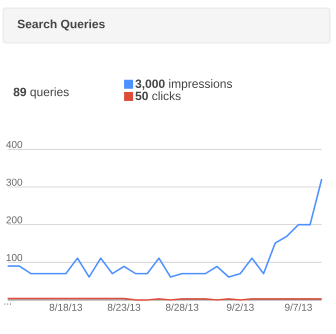 The width and height of the screenshot is (336, 334). Describe the element at coordinates (14, 220) in the screenshot. I see `y-tick-label: 200` at that location.